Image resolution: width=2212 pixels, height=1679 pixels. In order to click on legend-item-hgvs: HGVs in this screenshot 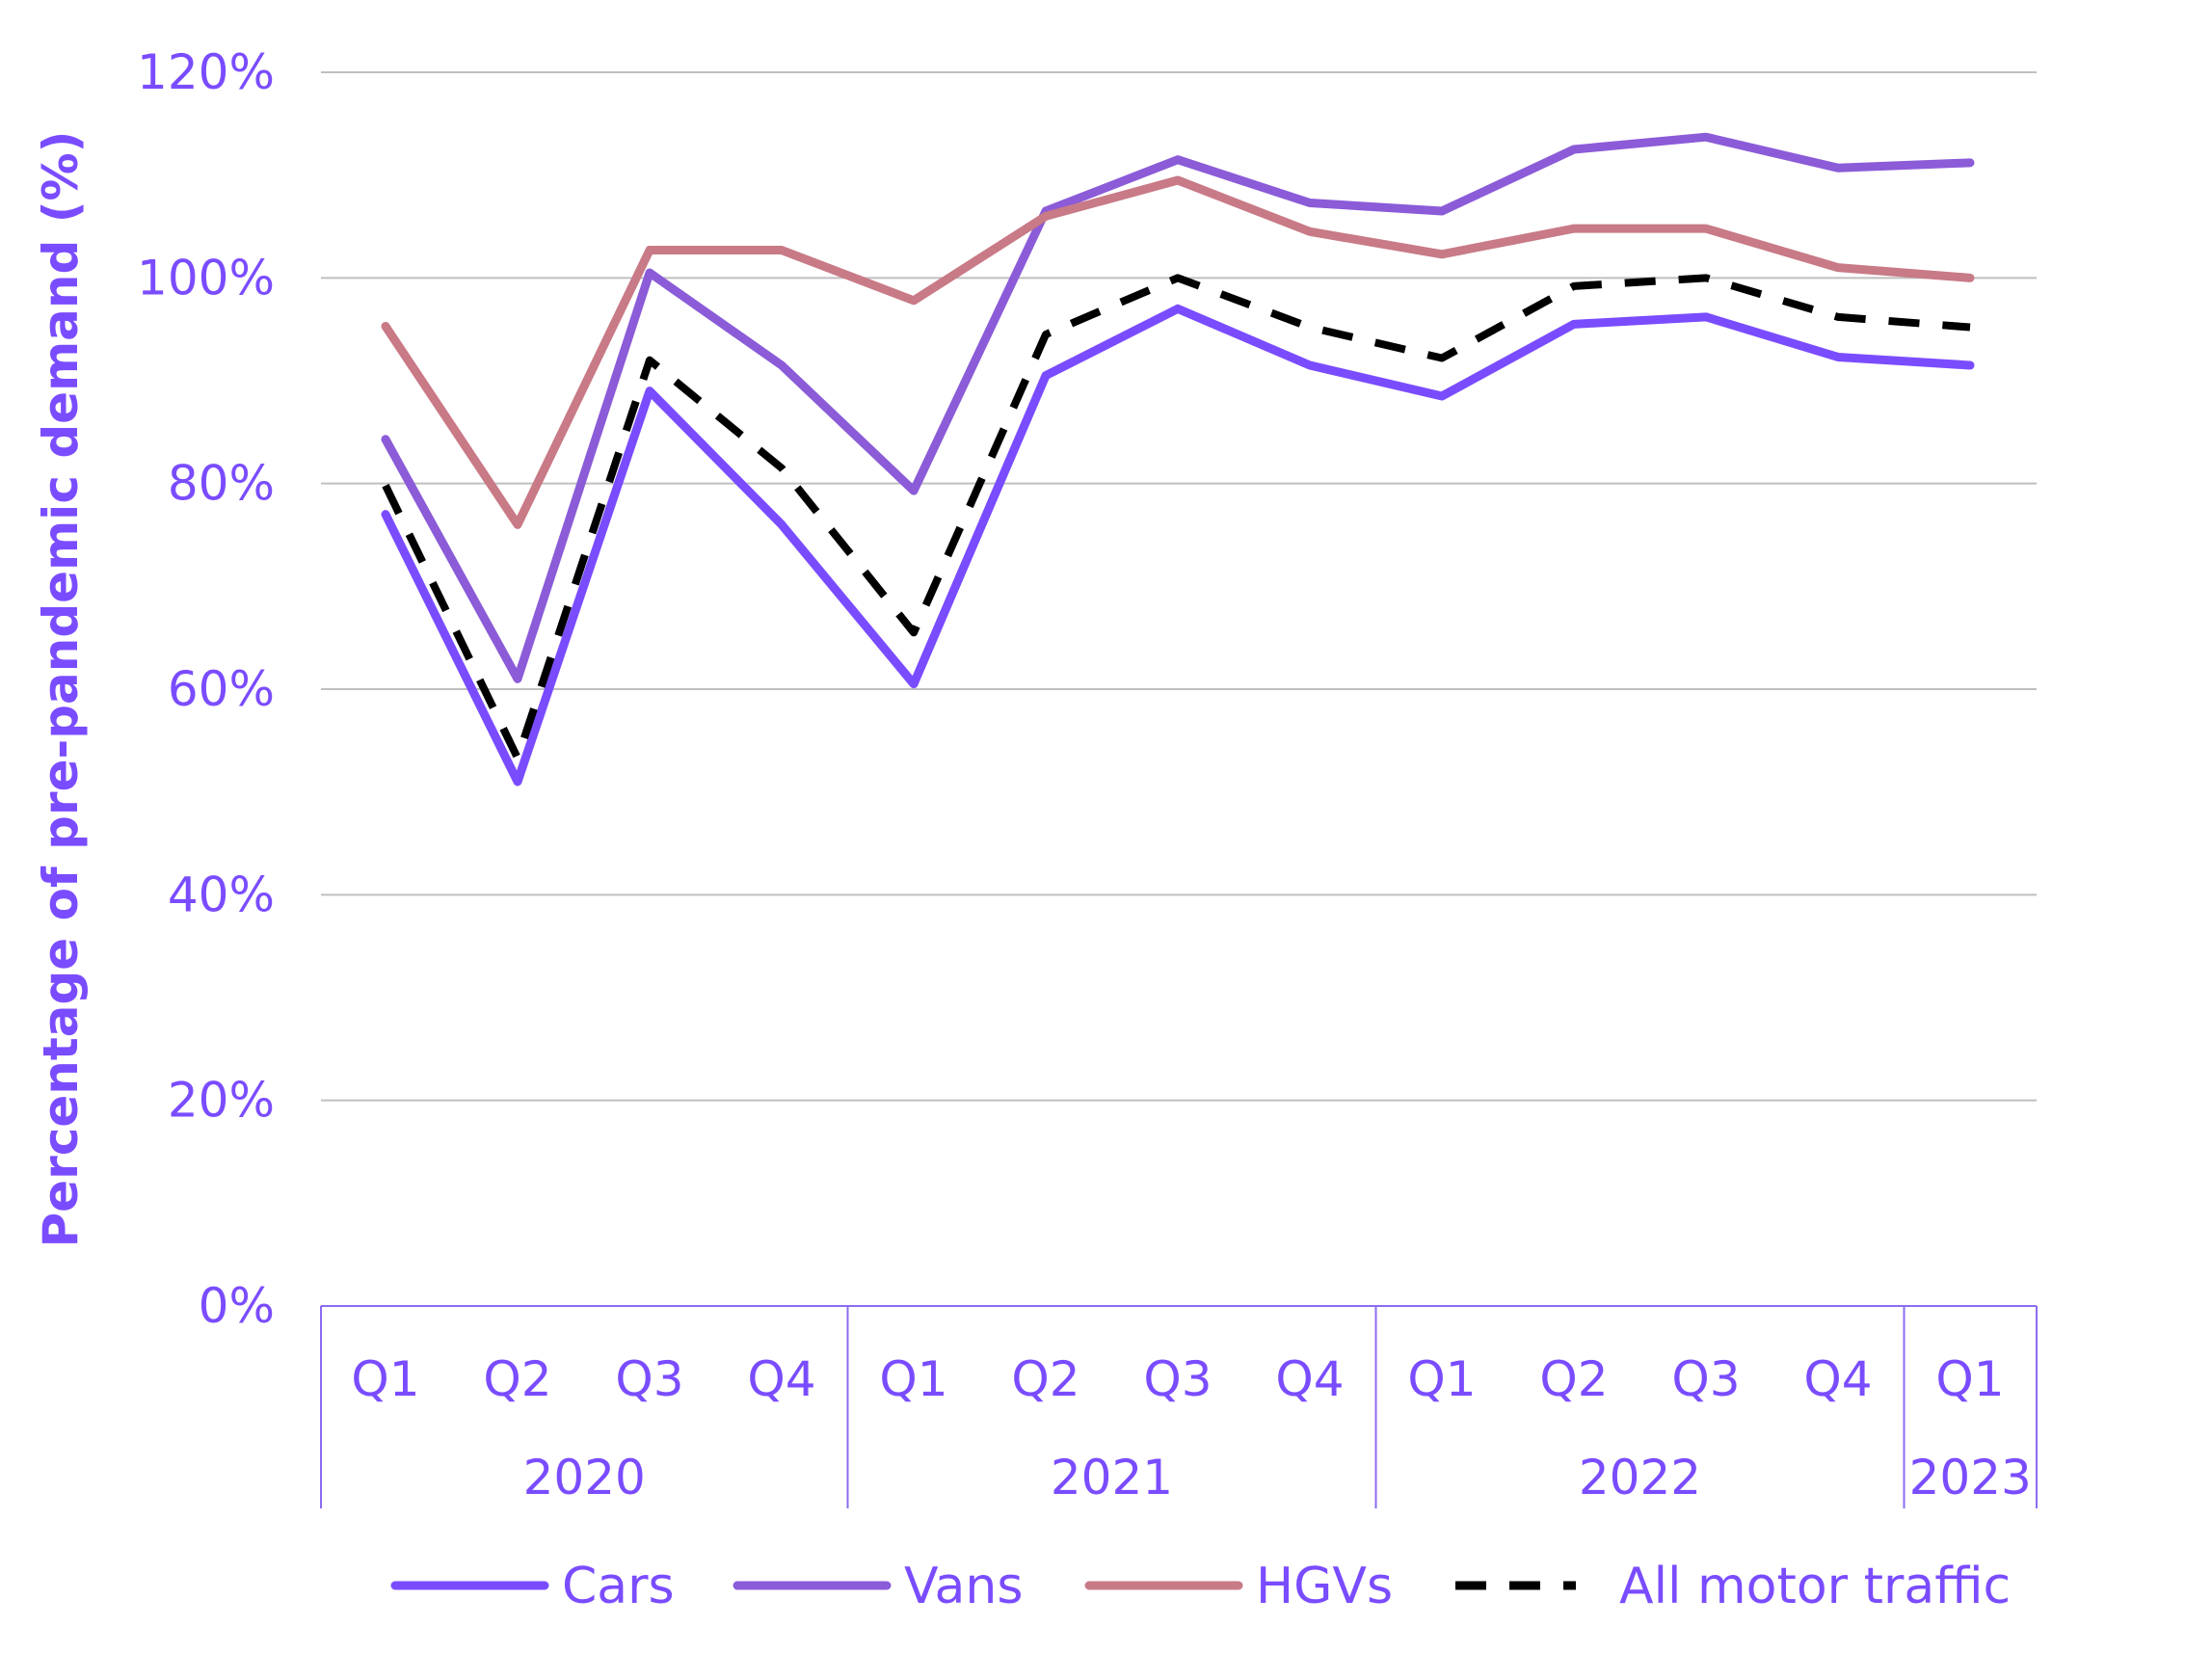, I will do `click(1238, 1586)`.